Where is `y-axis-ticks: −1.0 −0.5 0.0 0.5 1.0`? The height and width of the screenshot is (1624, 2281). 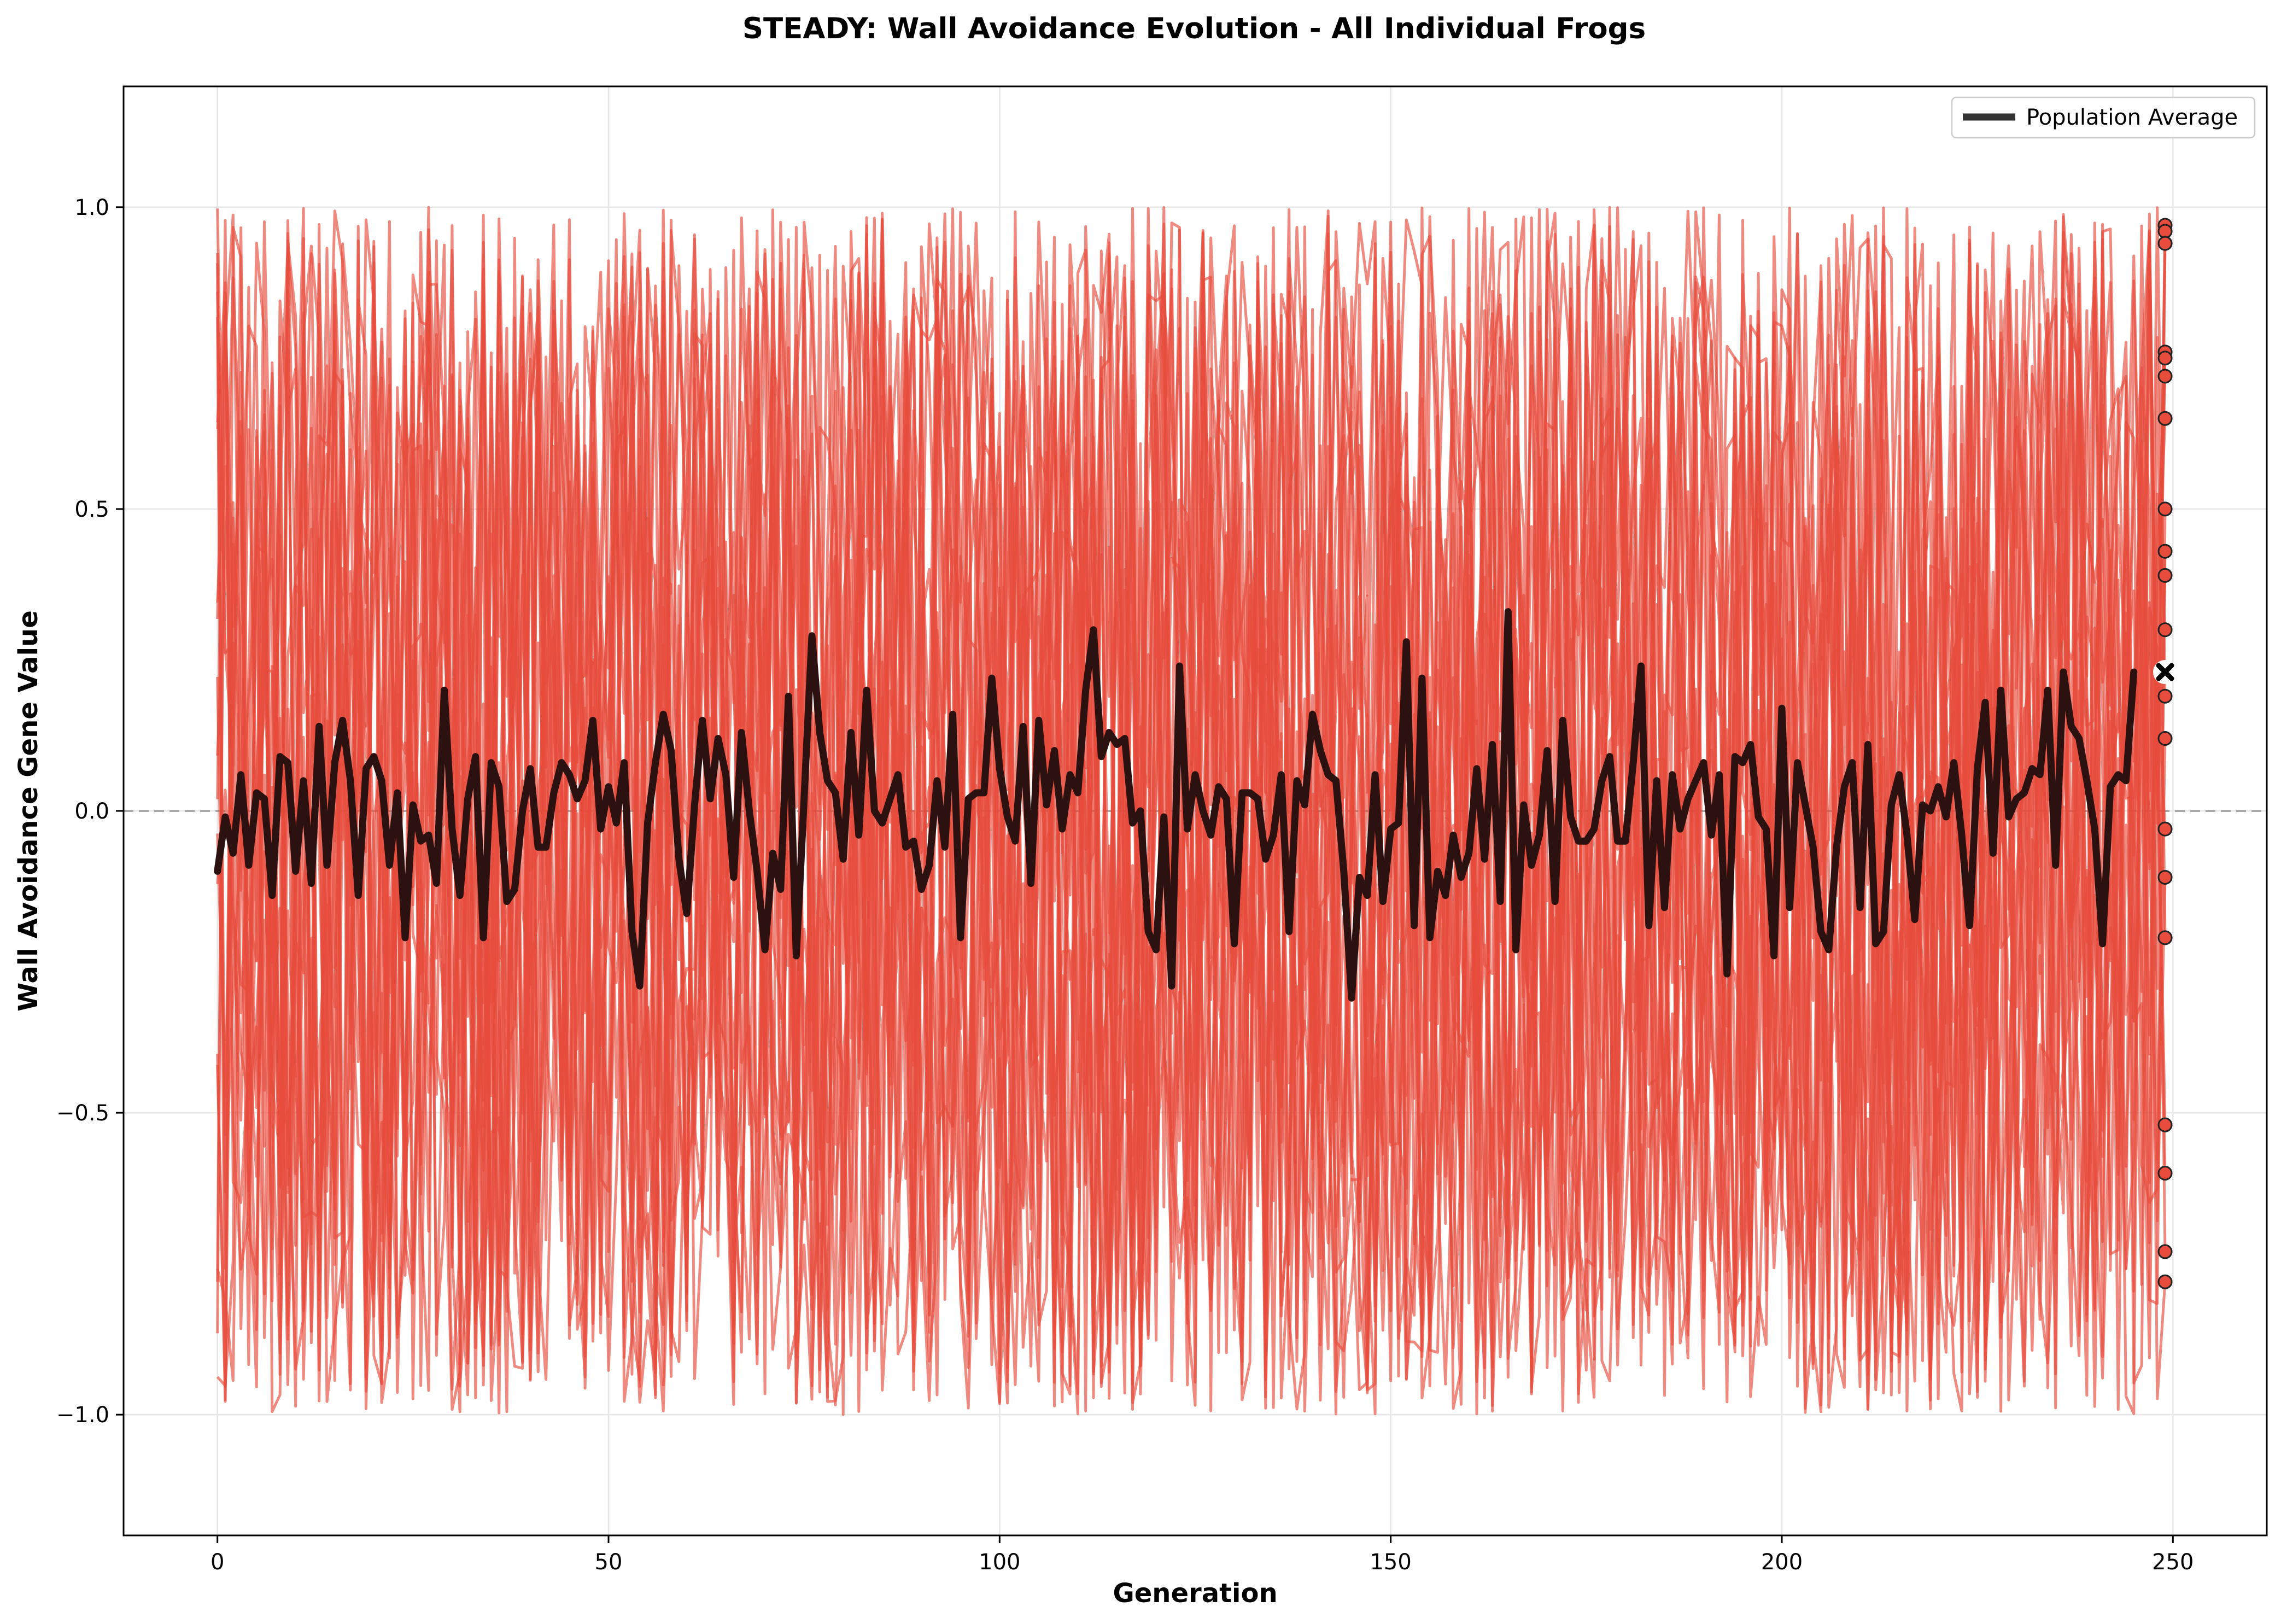
y-axis-ticks: −1.0 −0.5 0.0 0.5 1.0 is located at coordinates (90, 811).